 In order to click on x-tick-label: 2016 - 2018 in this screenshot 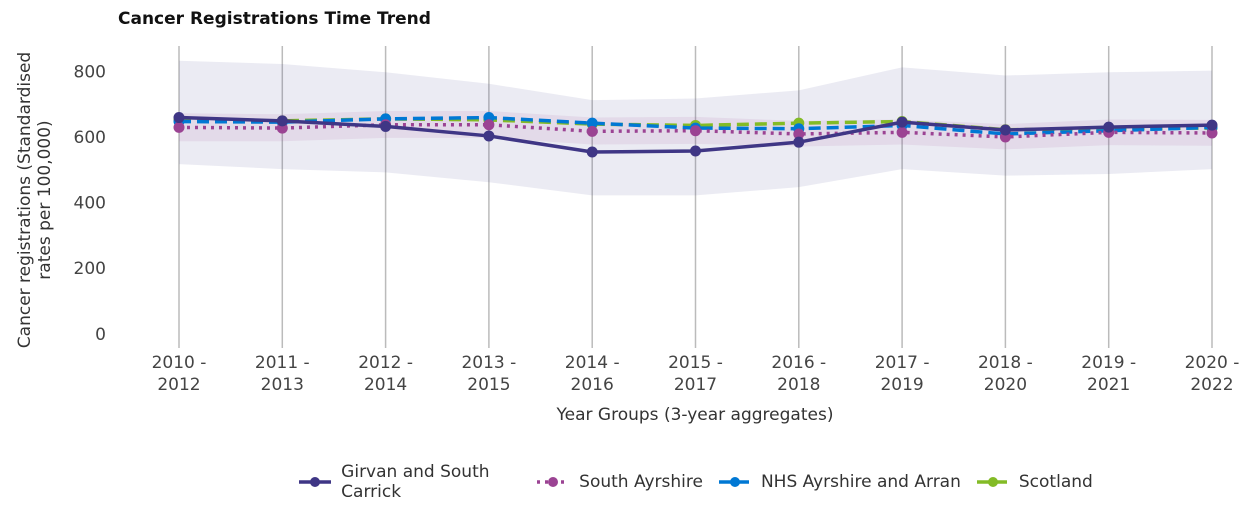, I will do `click(799, 374)`.